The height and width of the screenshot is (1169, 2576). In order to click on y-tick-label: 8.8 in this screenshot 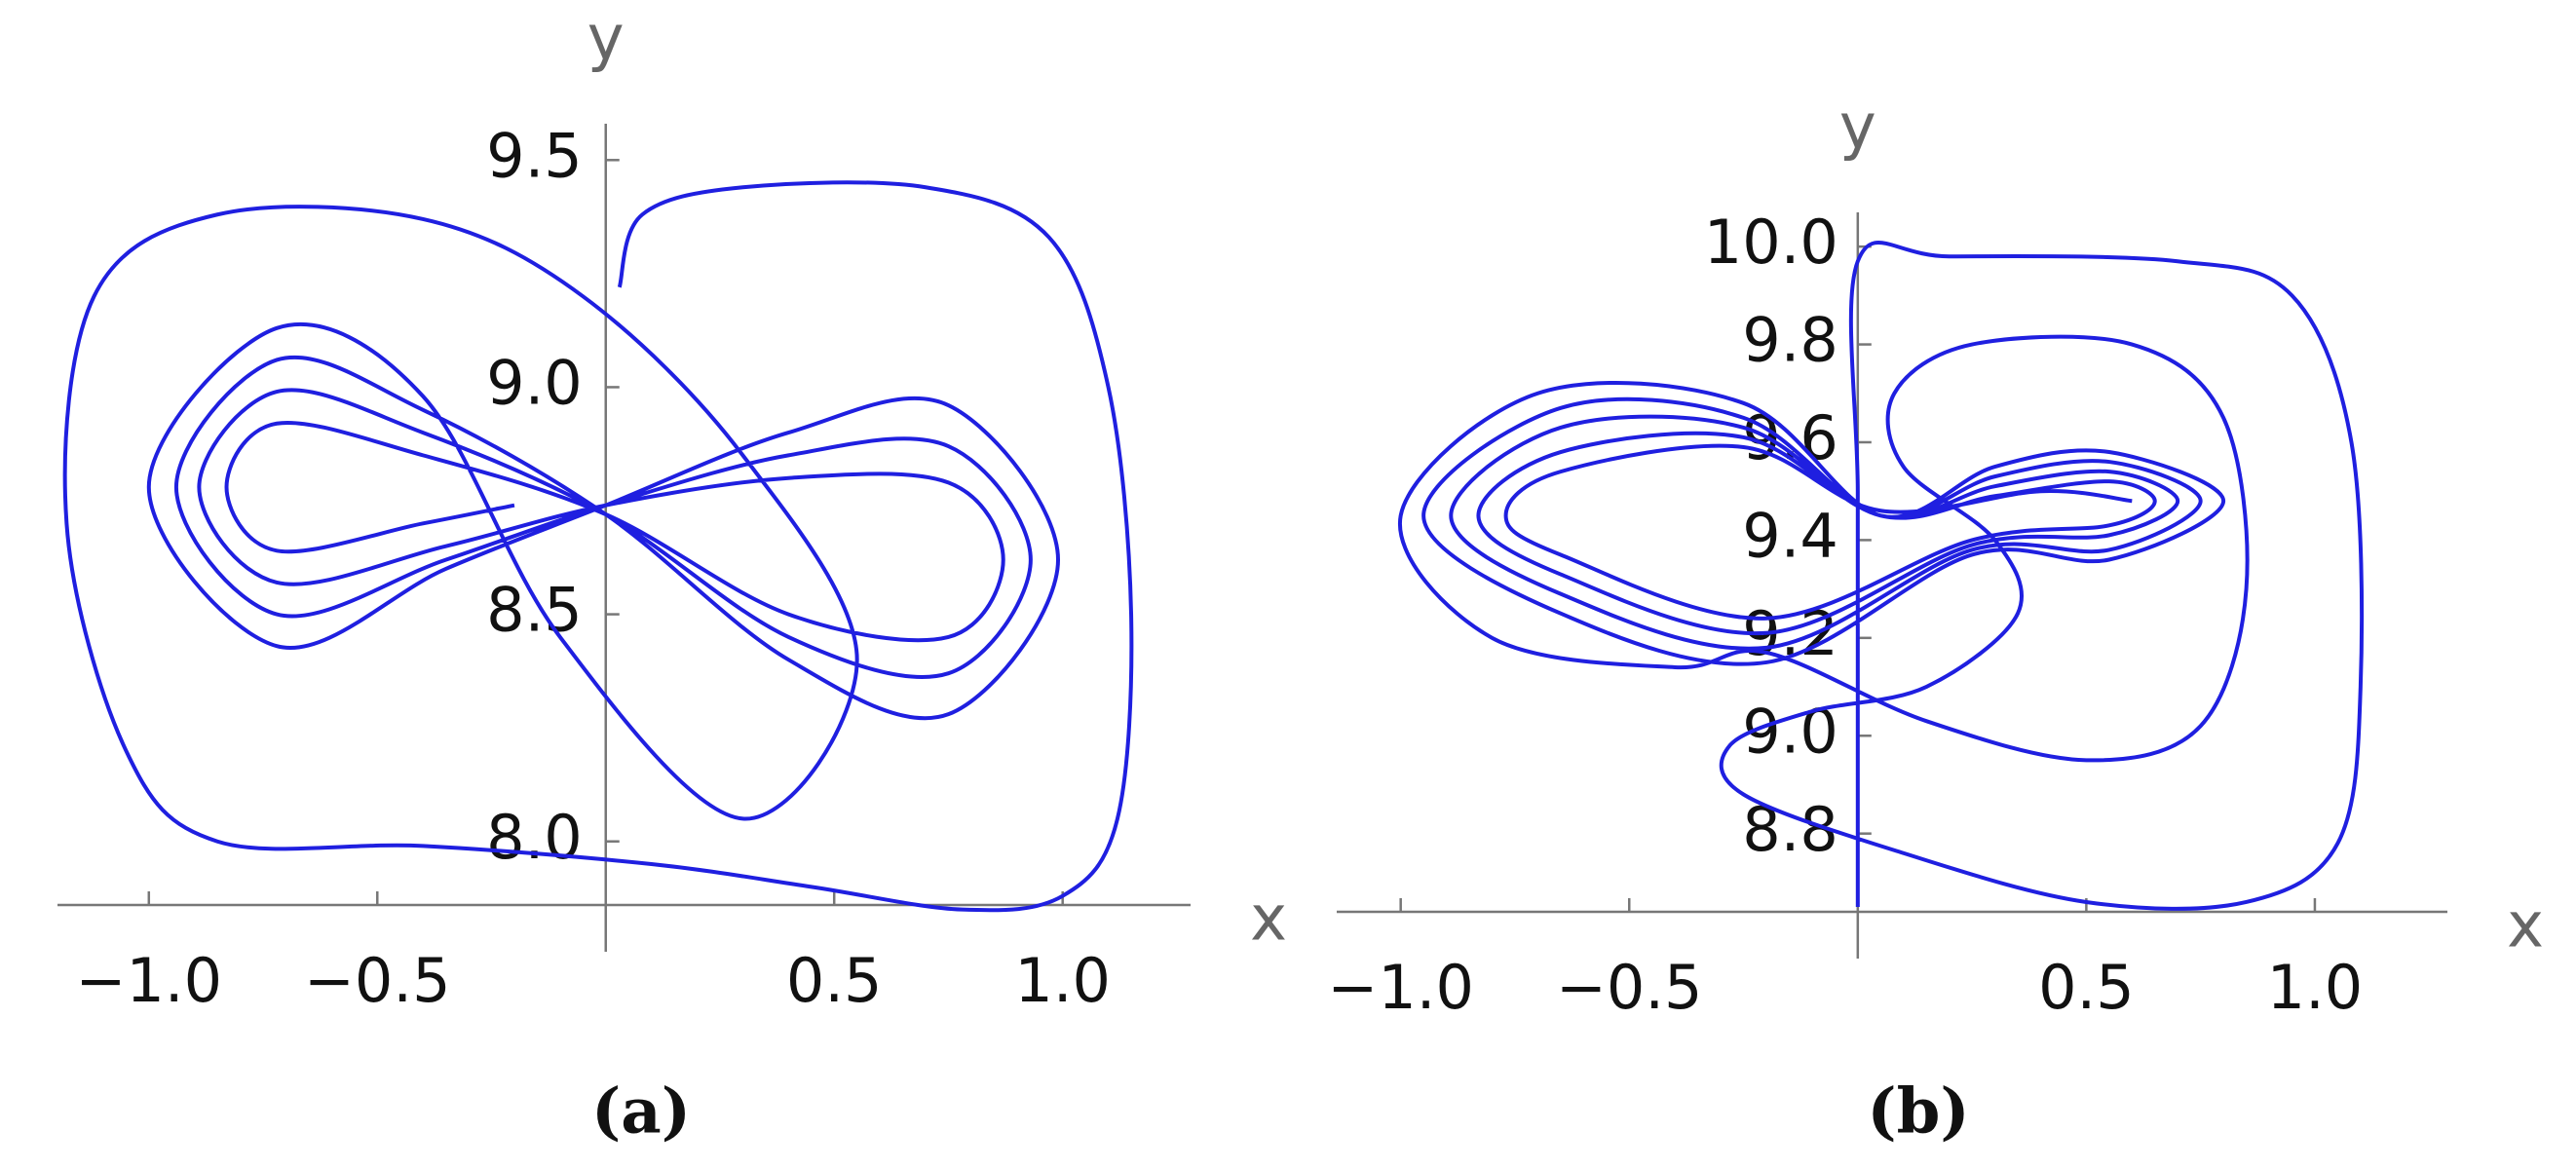, I will do `click(1790, 829)`.